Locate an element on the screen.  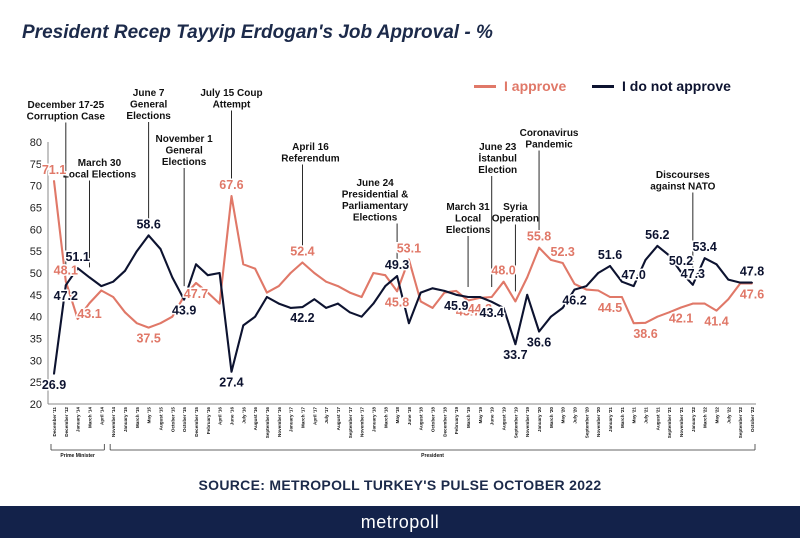
data-label-approve: 67.6 is located at coordinates (231, 185).